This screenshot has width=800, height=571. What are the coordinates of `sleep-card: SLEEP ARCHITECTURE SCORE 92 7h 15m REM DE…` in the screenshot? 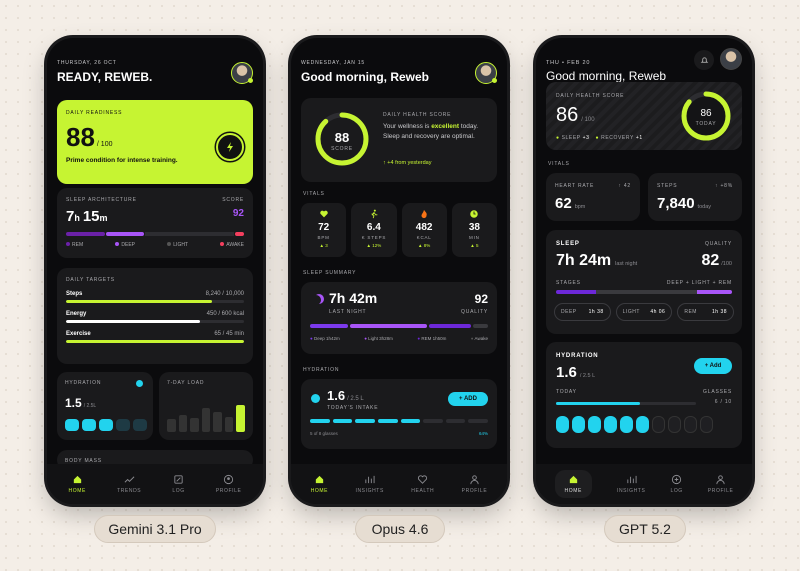 It's located at (155, 223).